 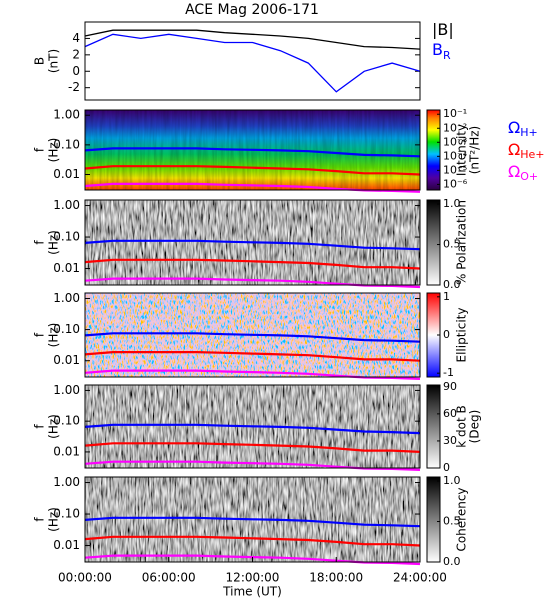 I want to click on legend-label: BR, so click(x=441, y=51).